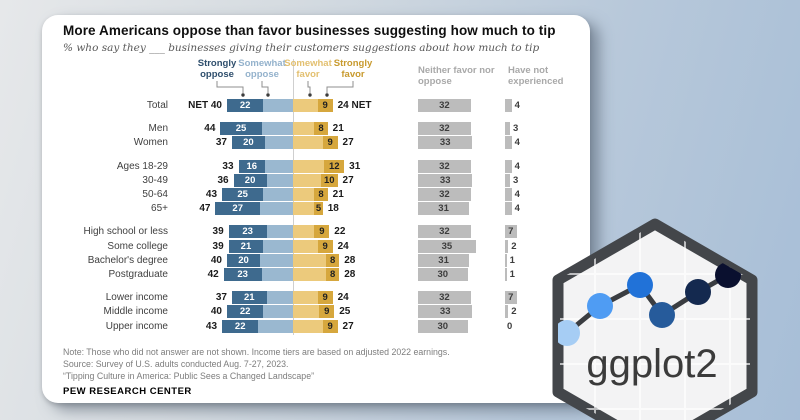  Describe the element at coordinates (216, 260) in the screenshot. I see `net-oppose-value: 40` at that location.